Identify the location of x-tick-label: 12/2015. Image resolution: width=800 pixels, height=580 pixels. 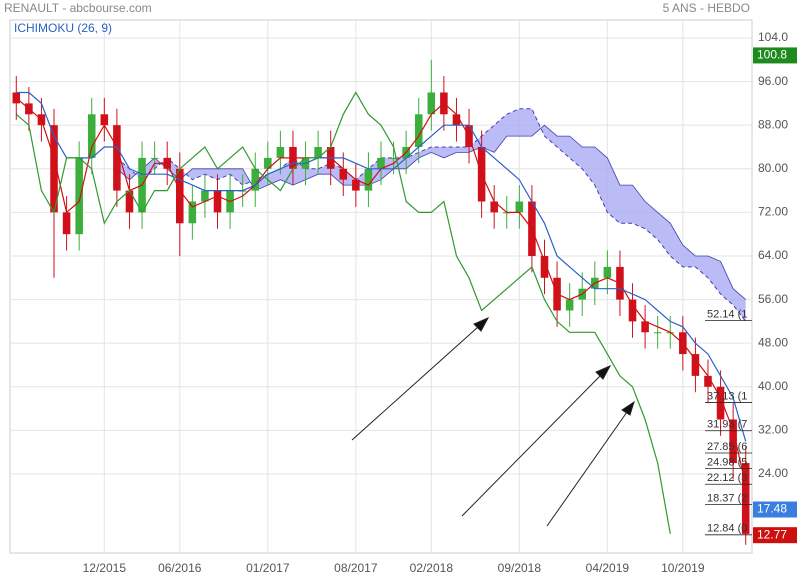
(105, 568).